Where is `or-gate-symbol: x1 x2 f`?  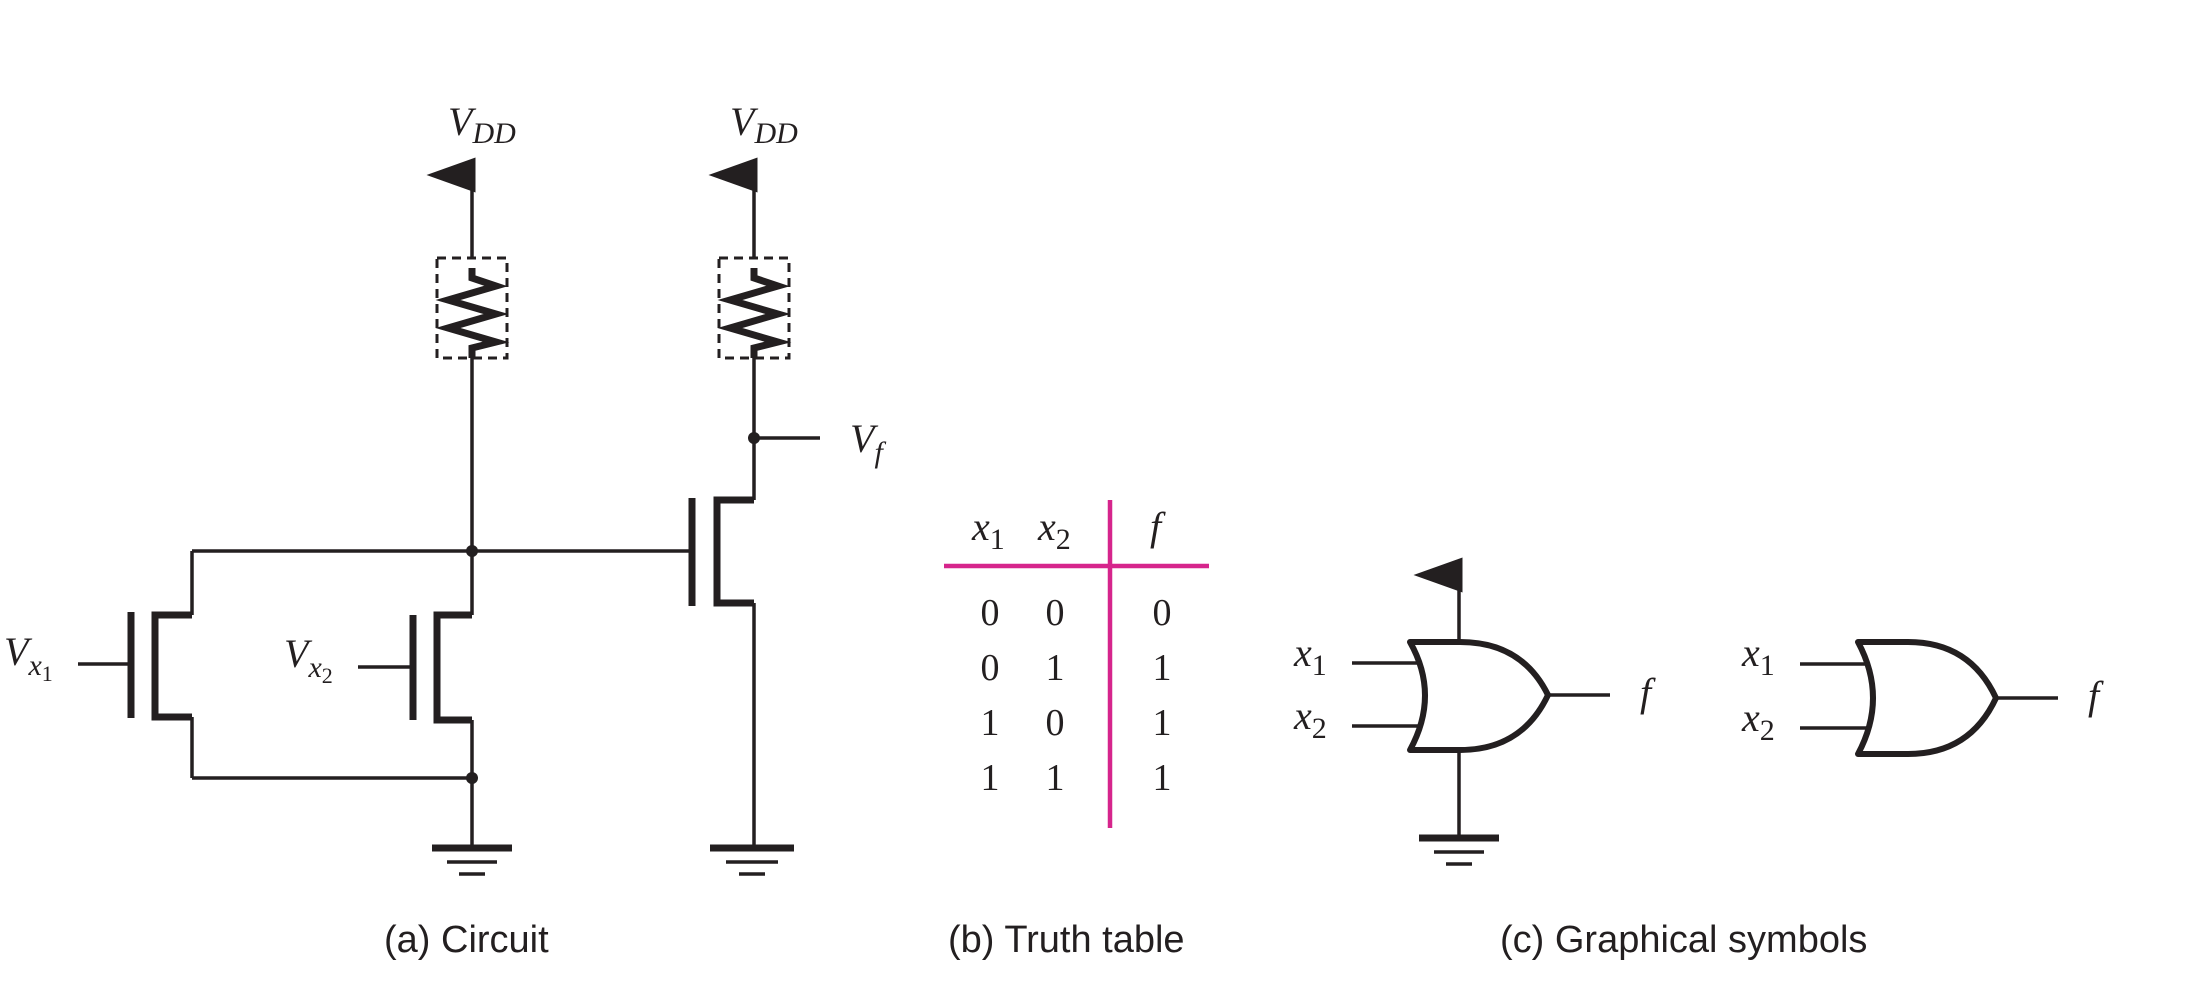
or-gate-symbol: x1 x2 f is located at coordinates (1922, 693).